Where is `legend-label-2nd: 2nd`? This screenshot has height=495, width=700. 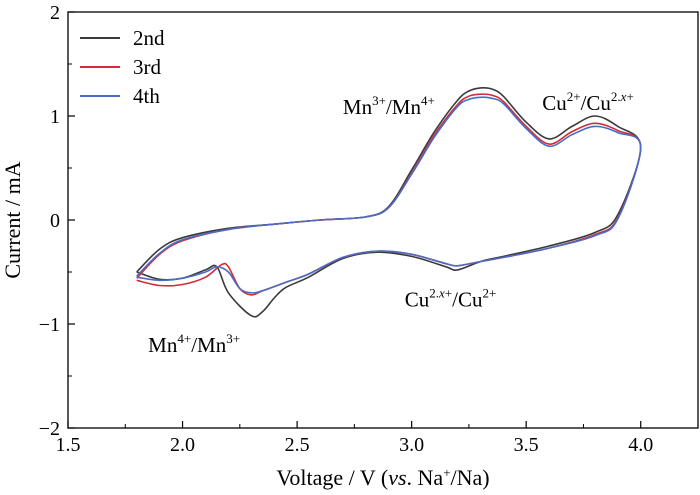 legend-label-2nd: 2nd is located at coordinates (149, 38).